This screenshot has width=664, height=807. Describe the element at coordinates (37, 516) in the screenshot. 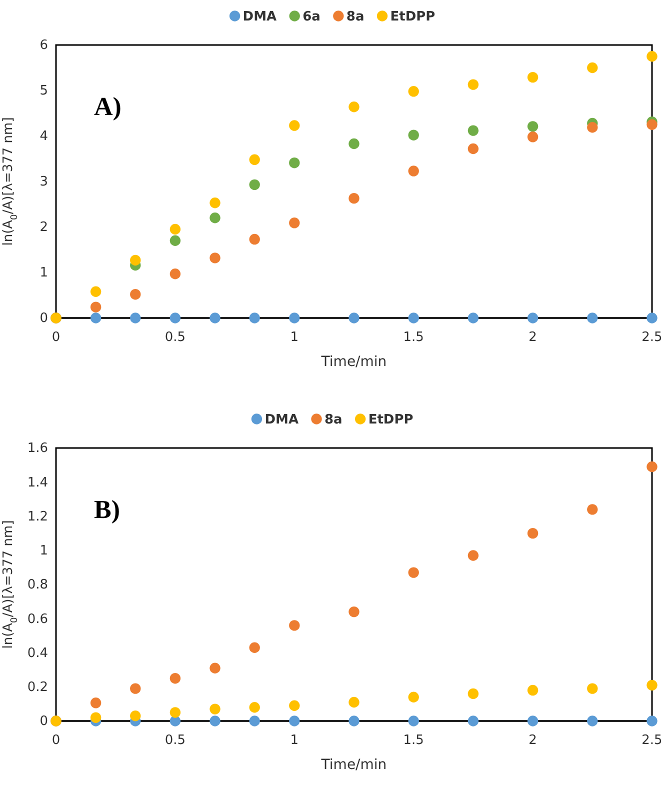

I see `y-tick-label: 1.2` at that location.